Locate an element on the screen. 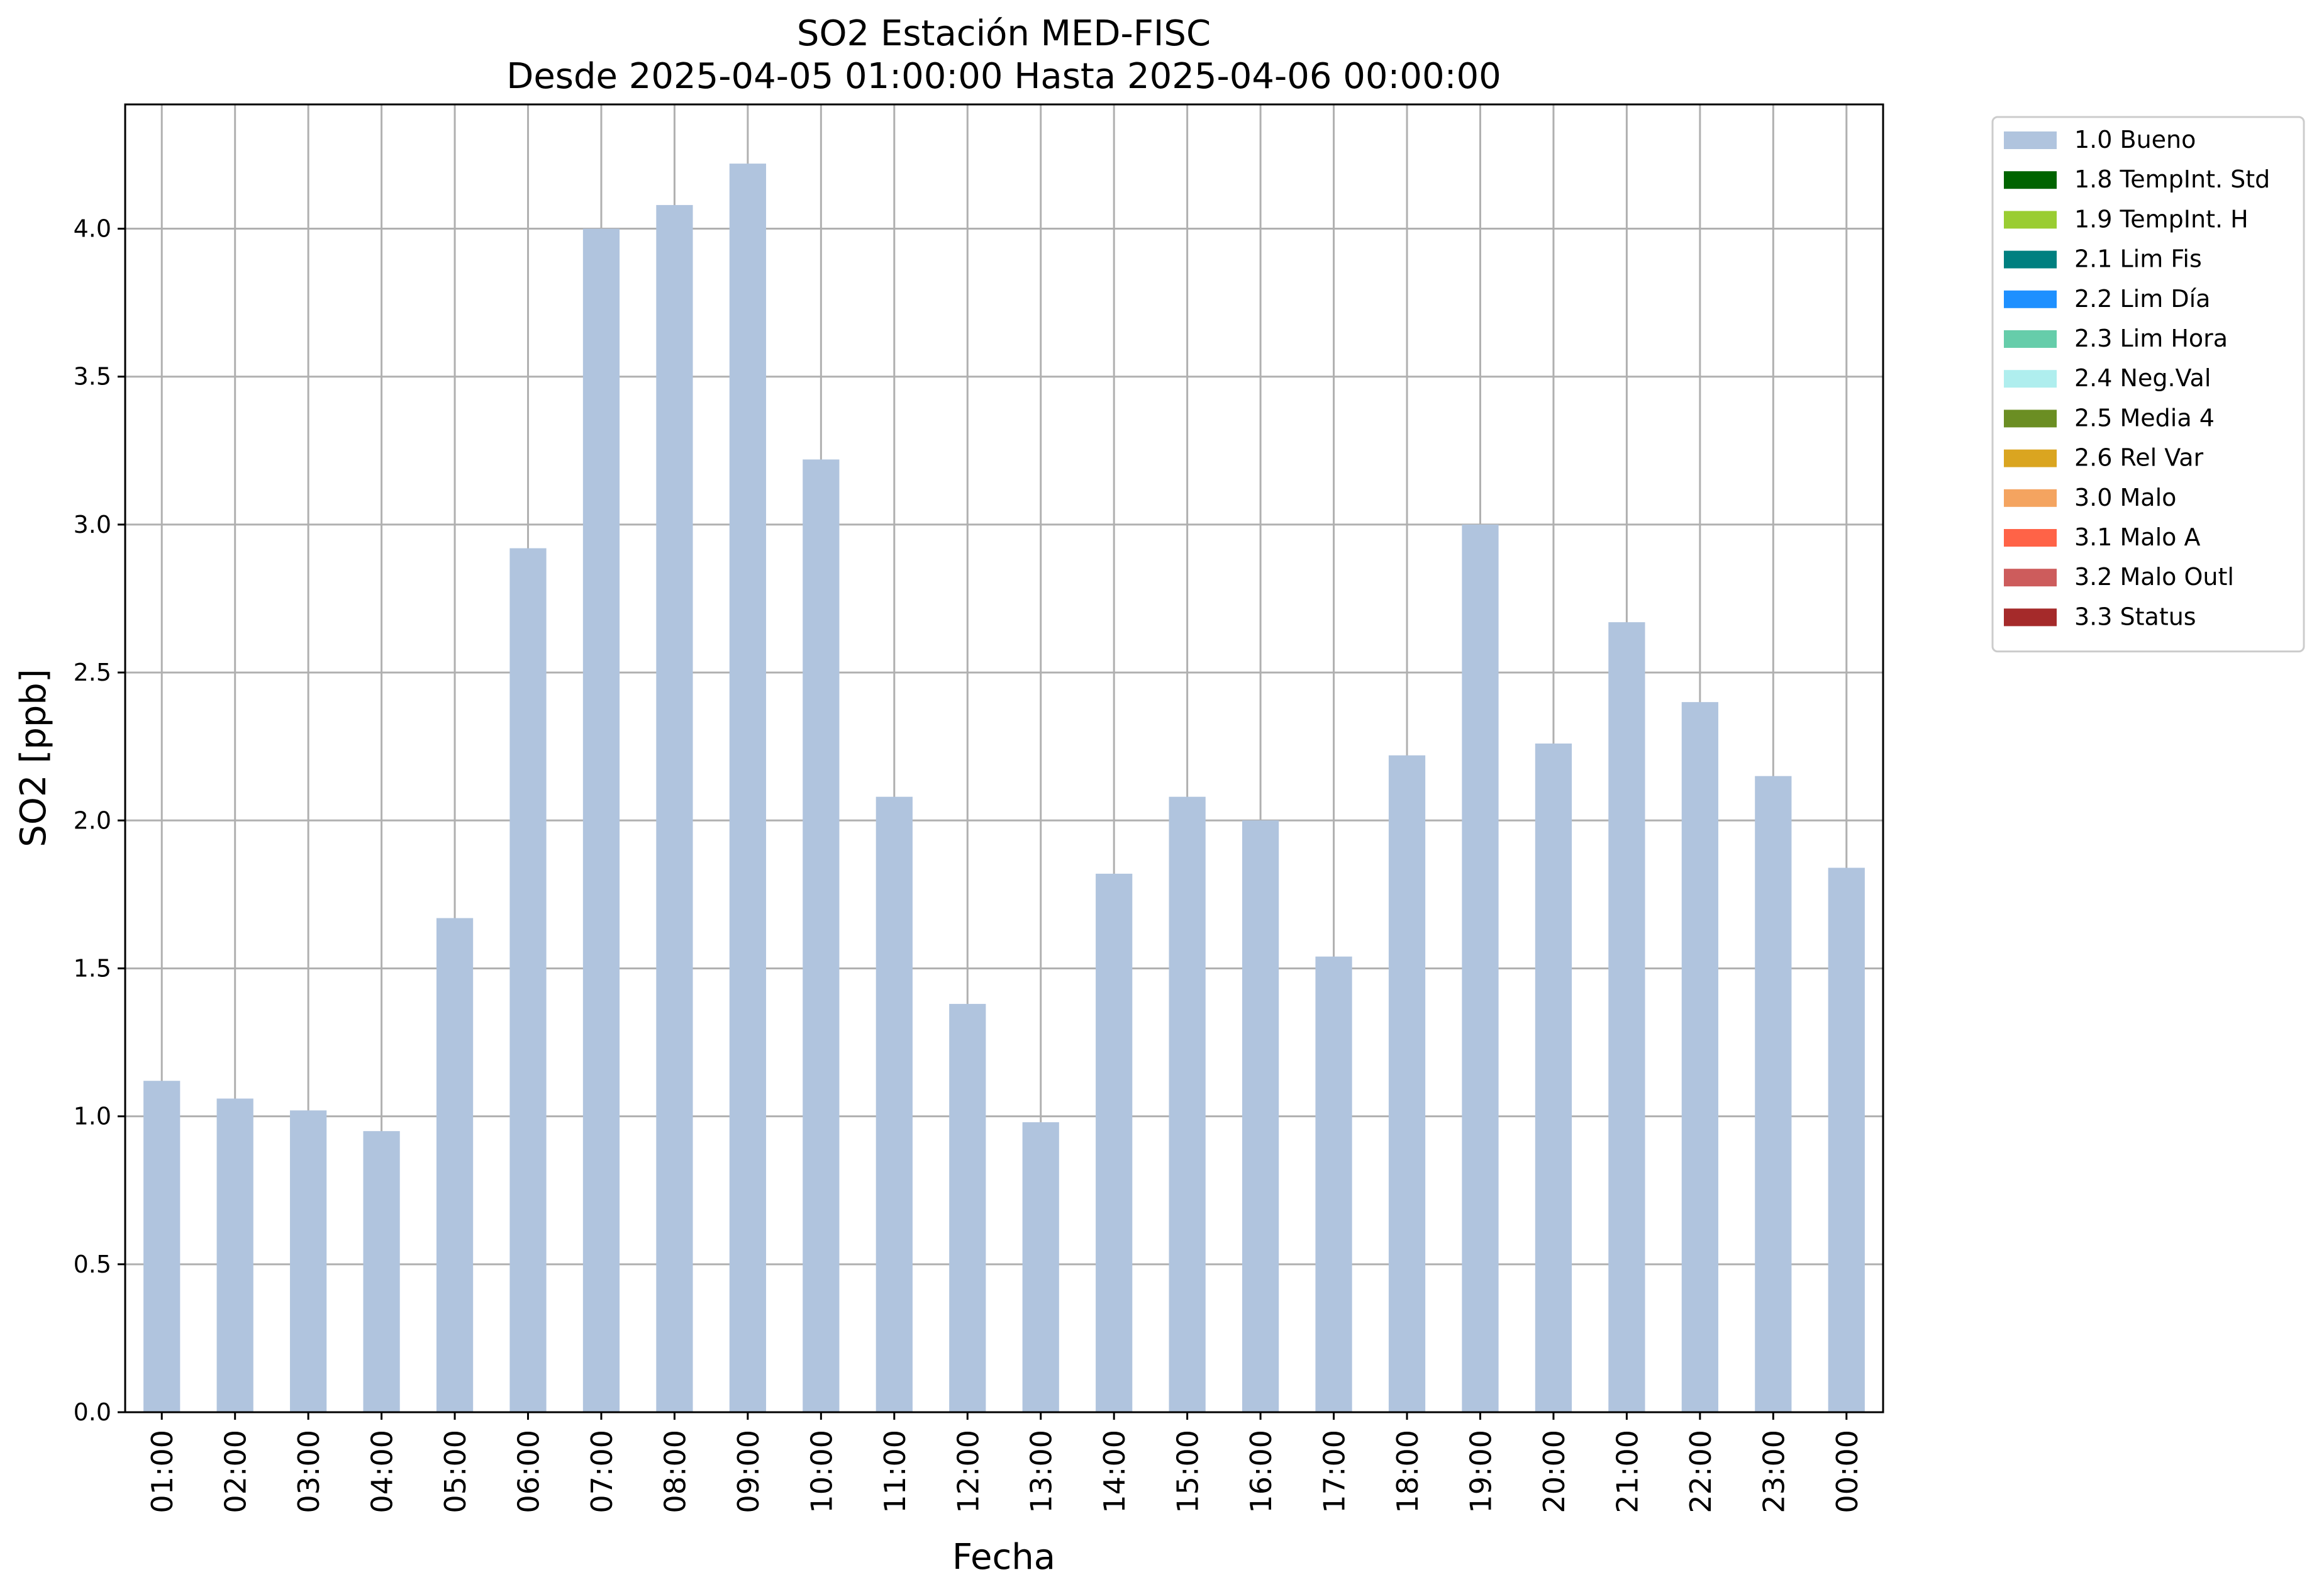  x-tick-label: 19:00 is located at coordinates (1481, 1471).